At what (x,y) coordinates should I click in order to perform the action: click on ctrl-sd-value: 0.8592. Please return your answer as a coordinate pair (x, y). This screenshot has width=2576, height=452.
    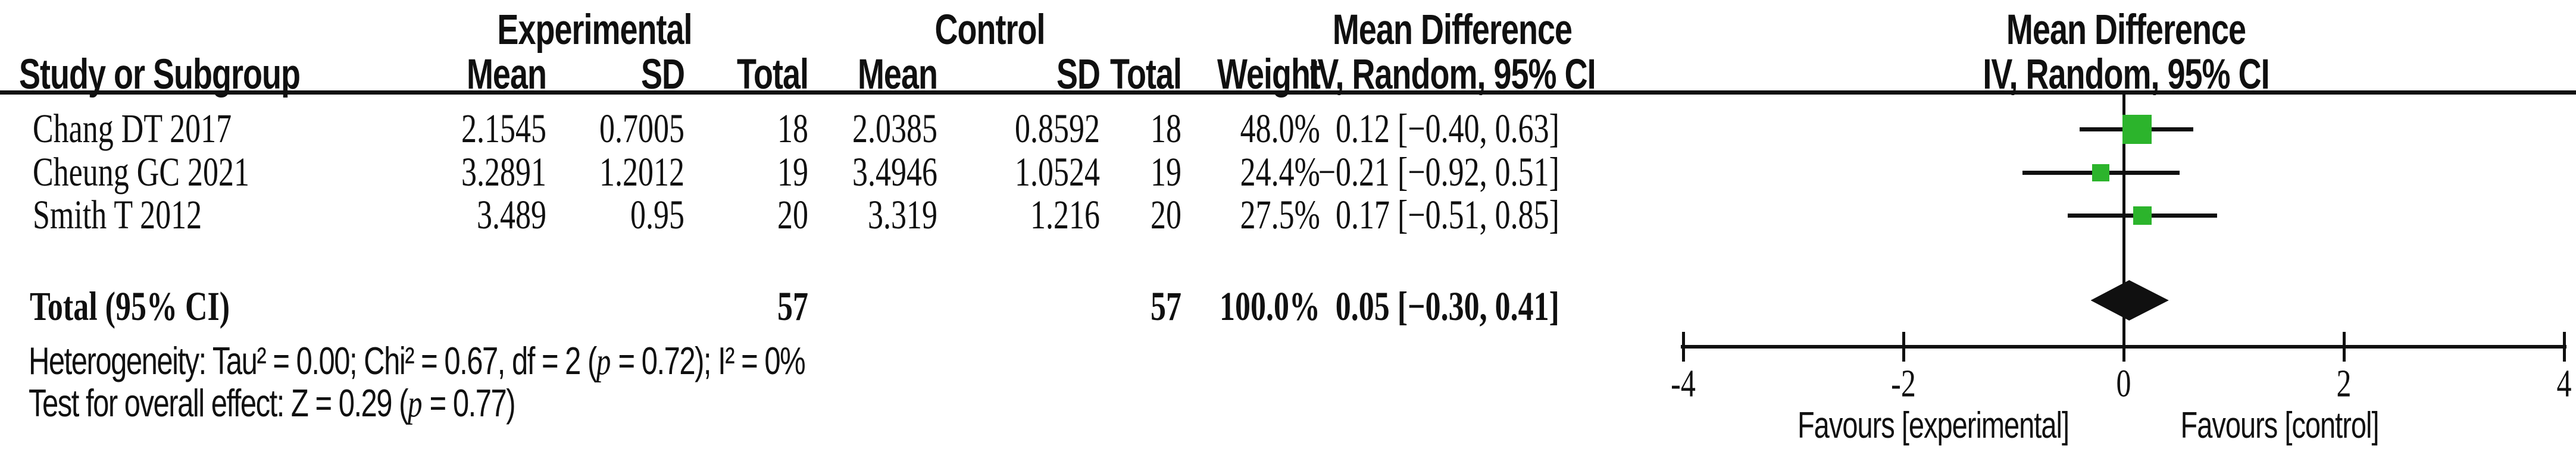
    Looking at the image, I should click on (1057, 129).